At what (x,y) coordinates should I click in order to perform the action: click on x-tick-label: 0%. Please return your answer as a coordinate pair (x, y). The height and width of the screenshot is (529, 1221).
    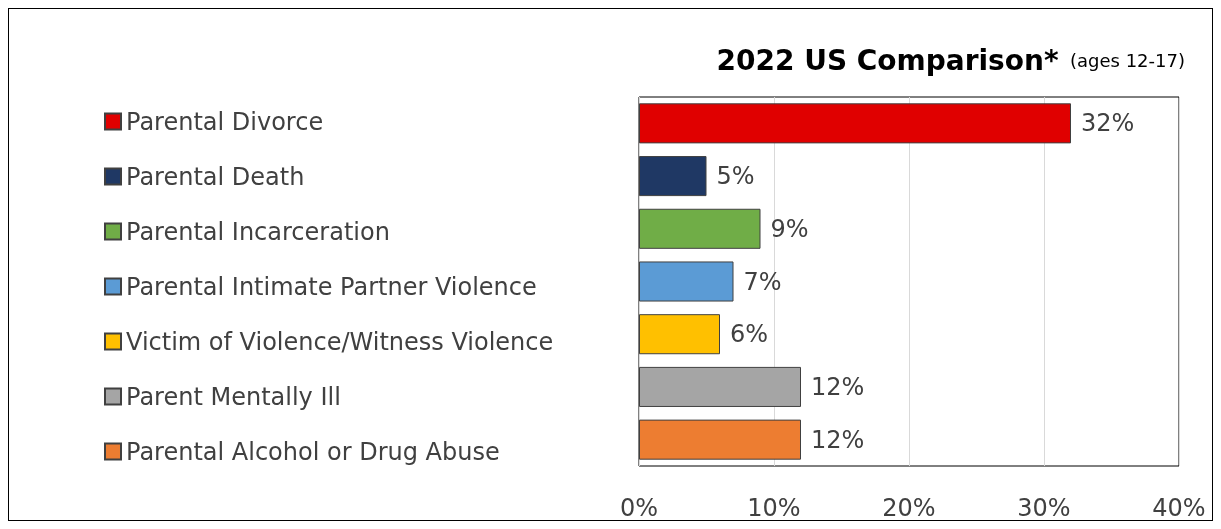
    Looking at the image, I should click on (639, 508).